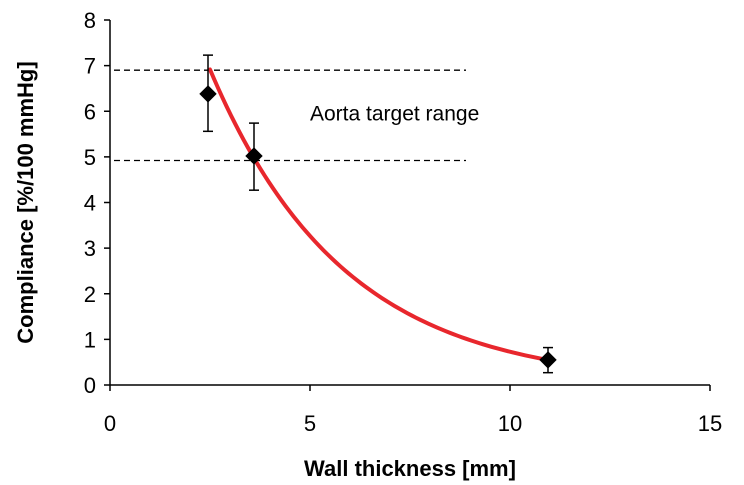 This screenshot has width=744, height=485. What do you see at coordinates (90, 203) in the screenshot?
I see `y-tick-label: 4` at bounding box center [90, 203].